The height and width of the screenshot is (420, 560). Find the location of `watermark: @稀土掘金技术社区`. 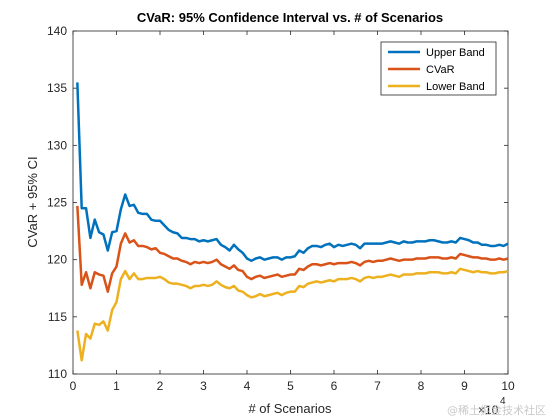

watermark: @稀土掘金技术社区 is located at coordinates (496, 410).